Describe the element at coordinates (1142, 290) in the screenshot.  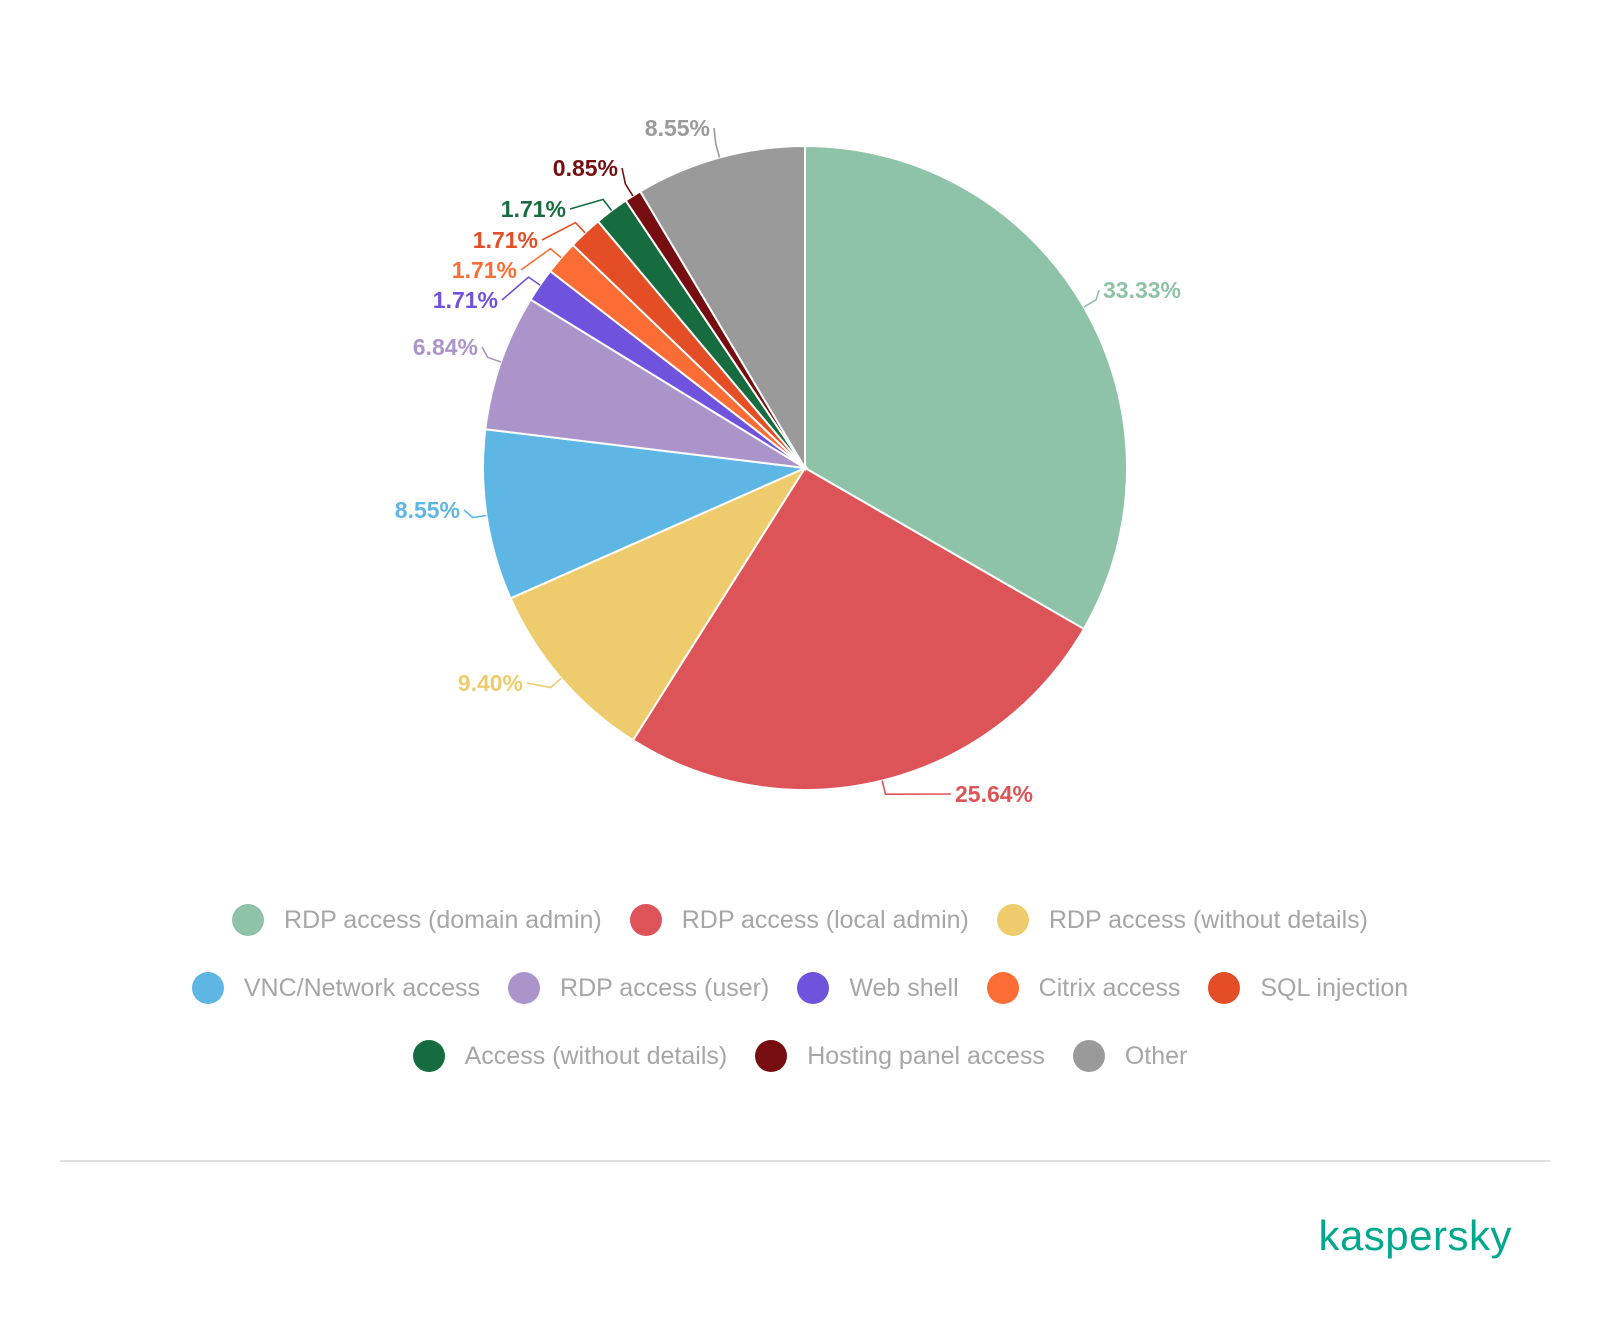
I see `data-label: 33.33%` at that location.